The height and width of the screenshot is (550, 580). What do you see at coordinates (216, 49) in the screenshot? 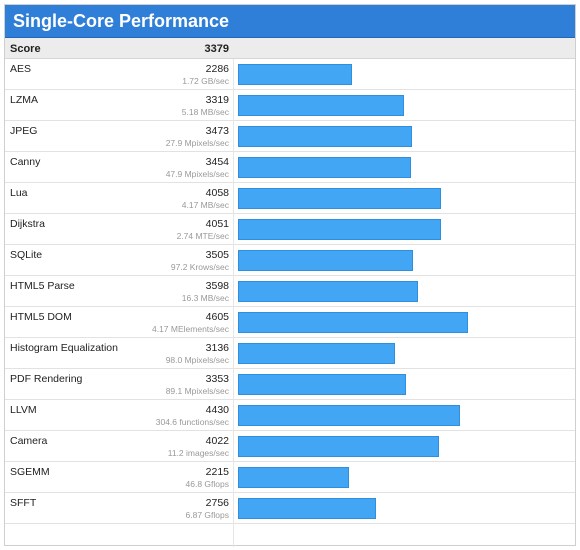
I see `score-value: 3379` at bounding box center [216, 49].